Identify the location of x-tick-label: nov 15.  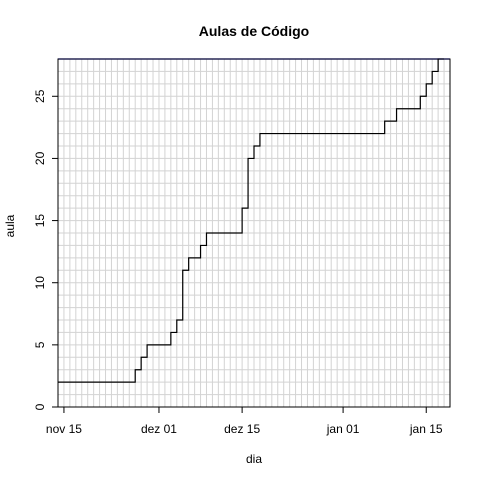
(64, 429).